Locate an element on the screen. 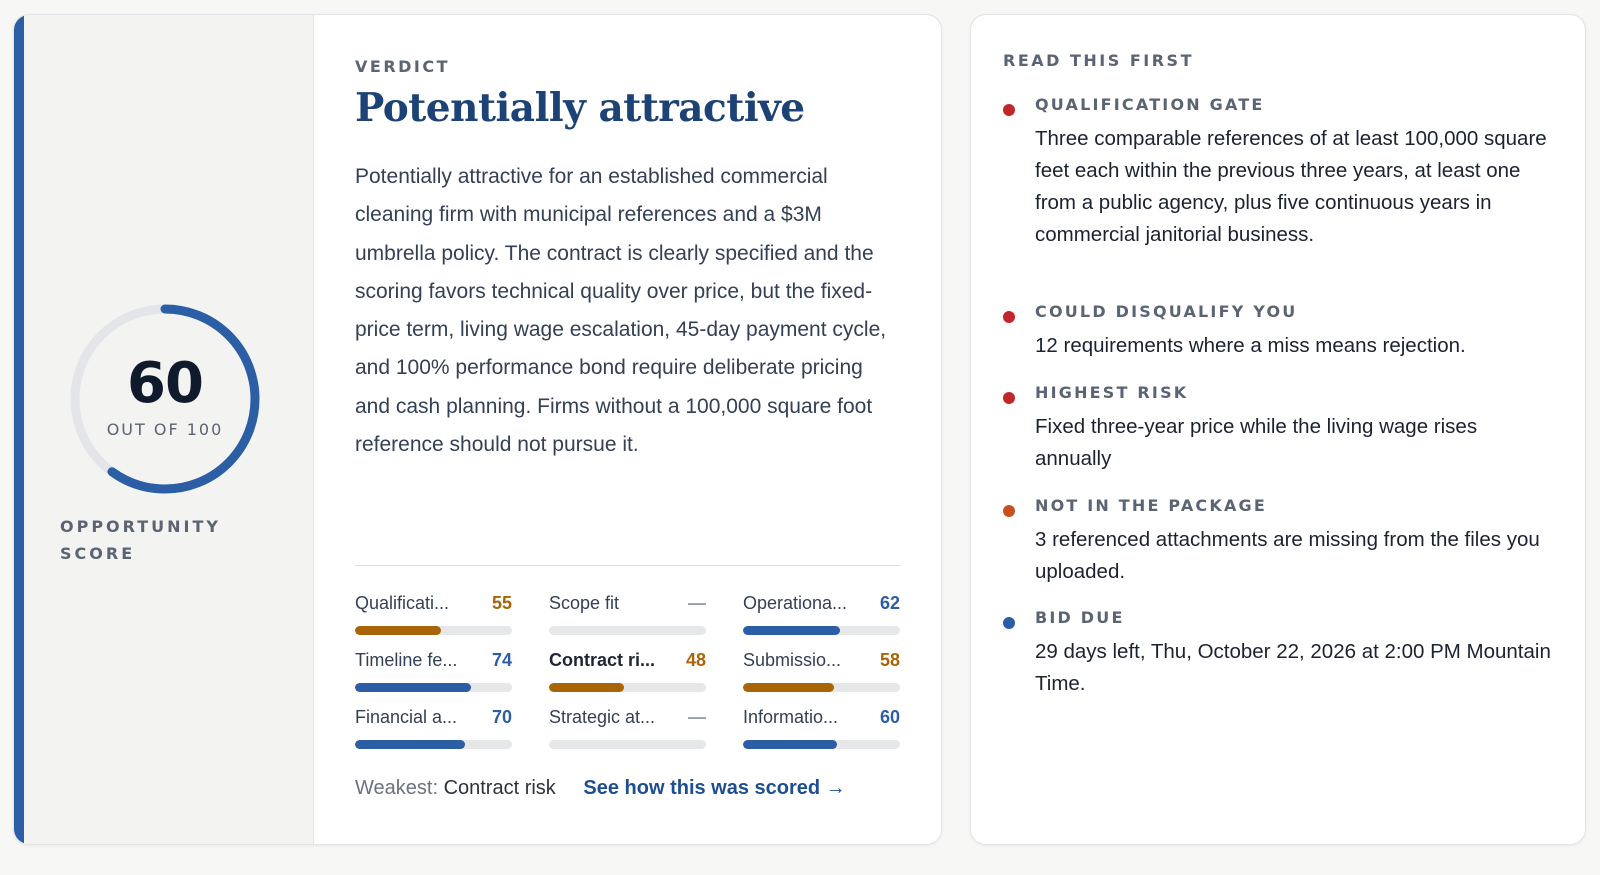 This screenshot has width=1600, height=875. metric-value: 74 is located at coordinates (501, 660).